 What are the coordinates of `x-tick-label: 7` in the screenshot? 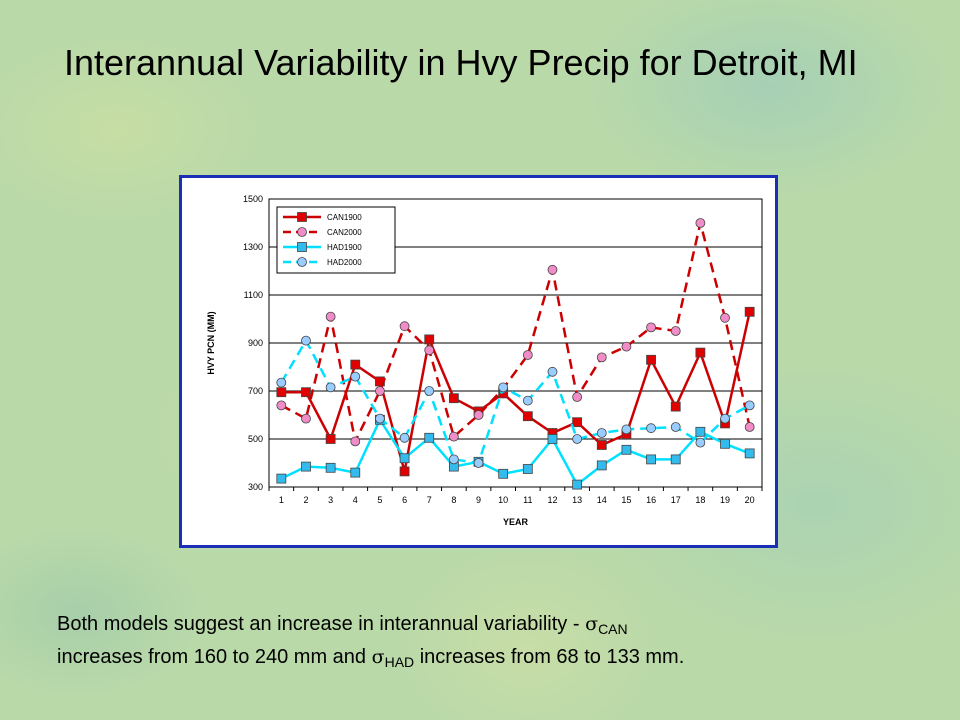 It's located at (429, 500).